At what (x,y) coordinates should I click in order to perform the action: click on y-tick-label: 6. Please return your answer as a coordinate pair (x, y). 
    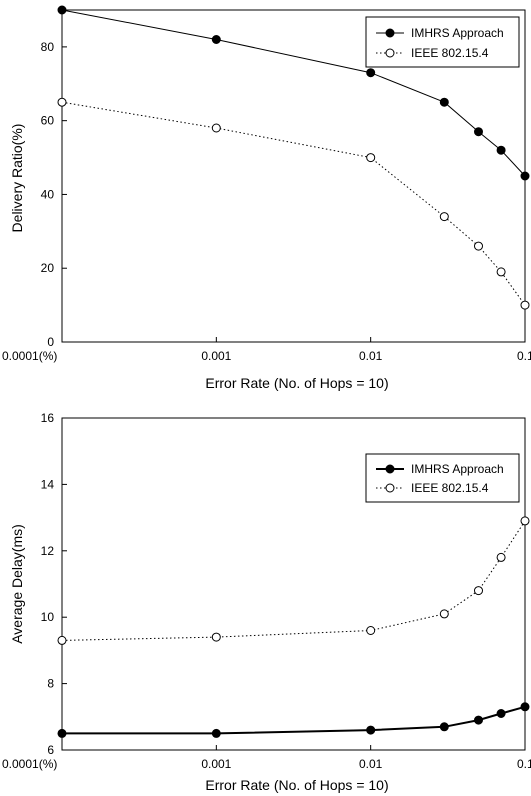
    Looking at the image, I should click on (50, 750).